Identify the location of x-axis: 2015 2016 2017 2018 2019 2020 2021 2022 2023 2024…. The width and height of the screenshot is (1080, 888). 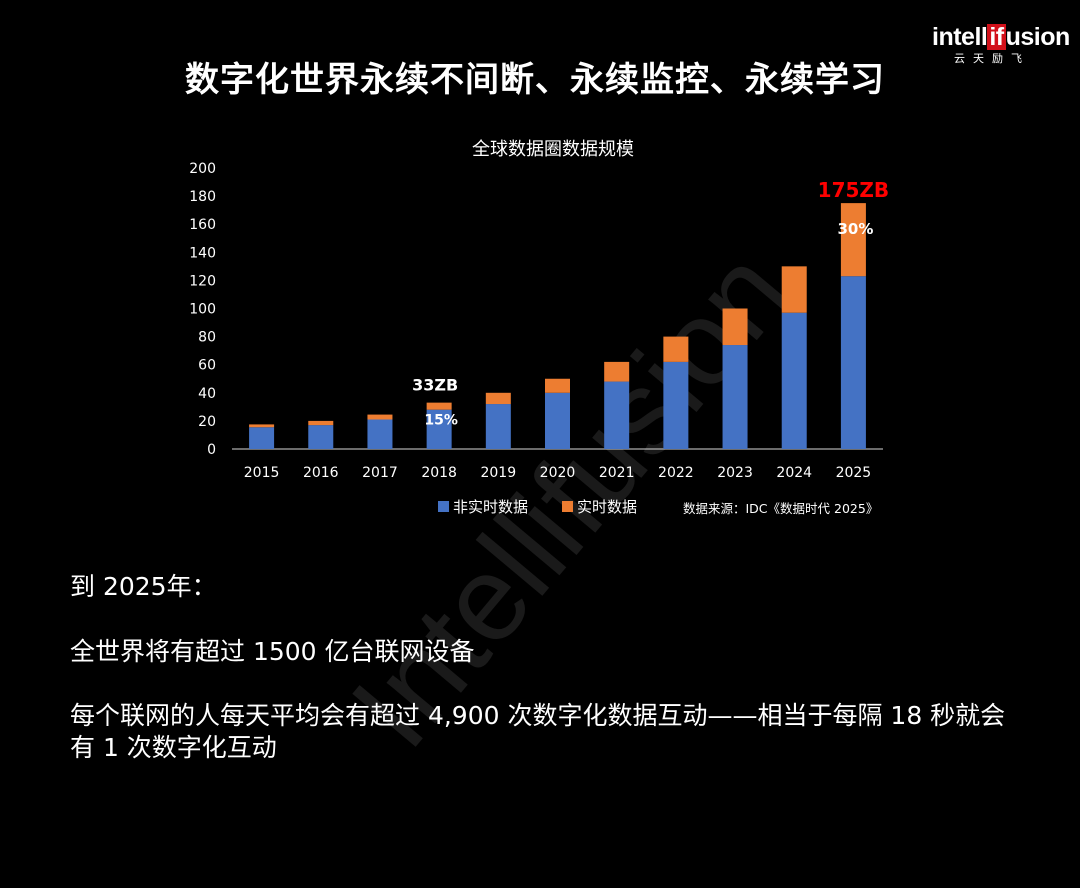
(557, 473).